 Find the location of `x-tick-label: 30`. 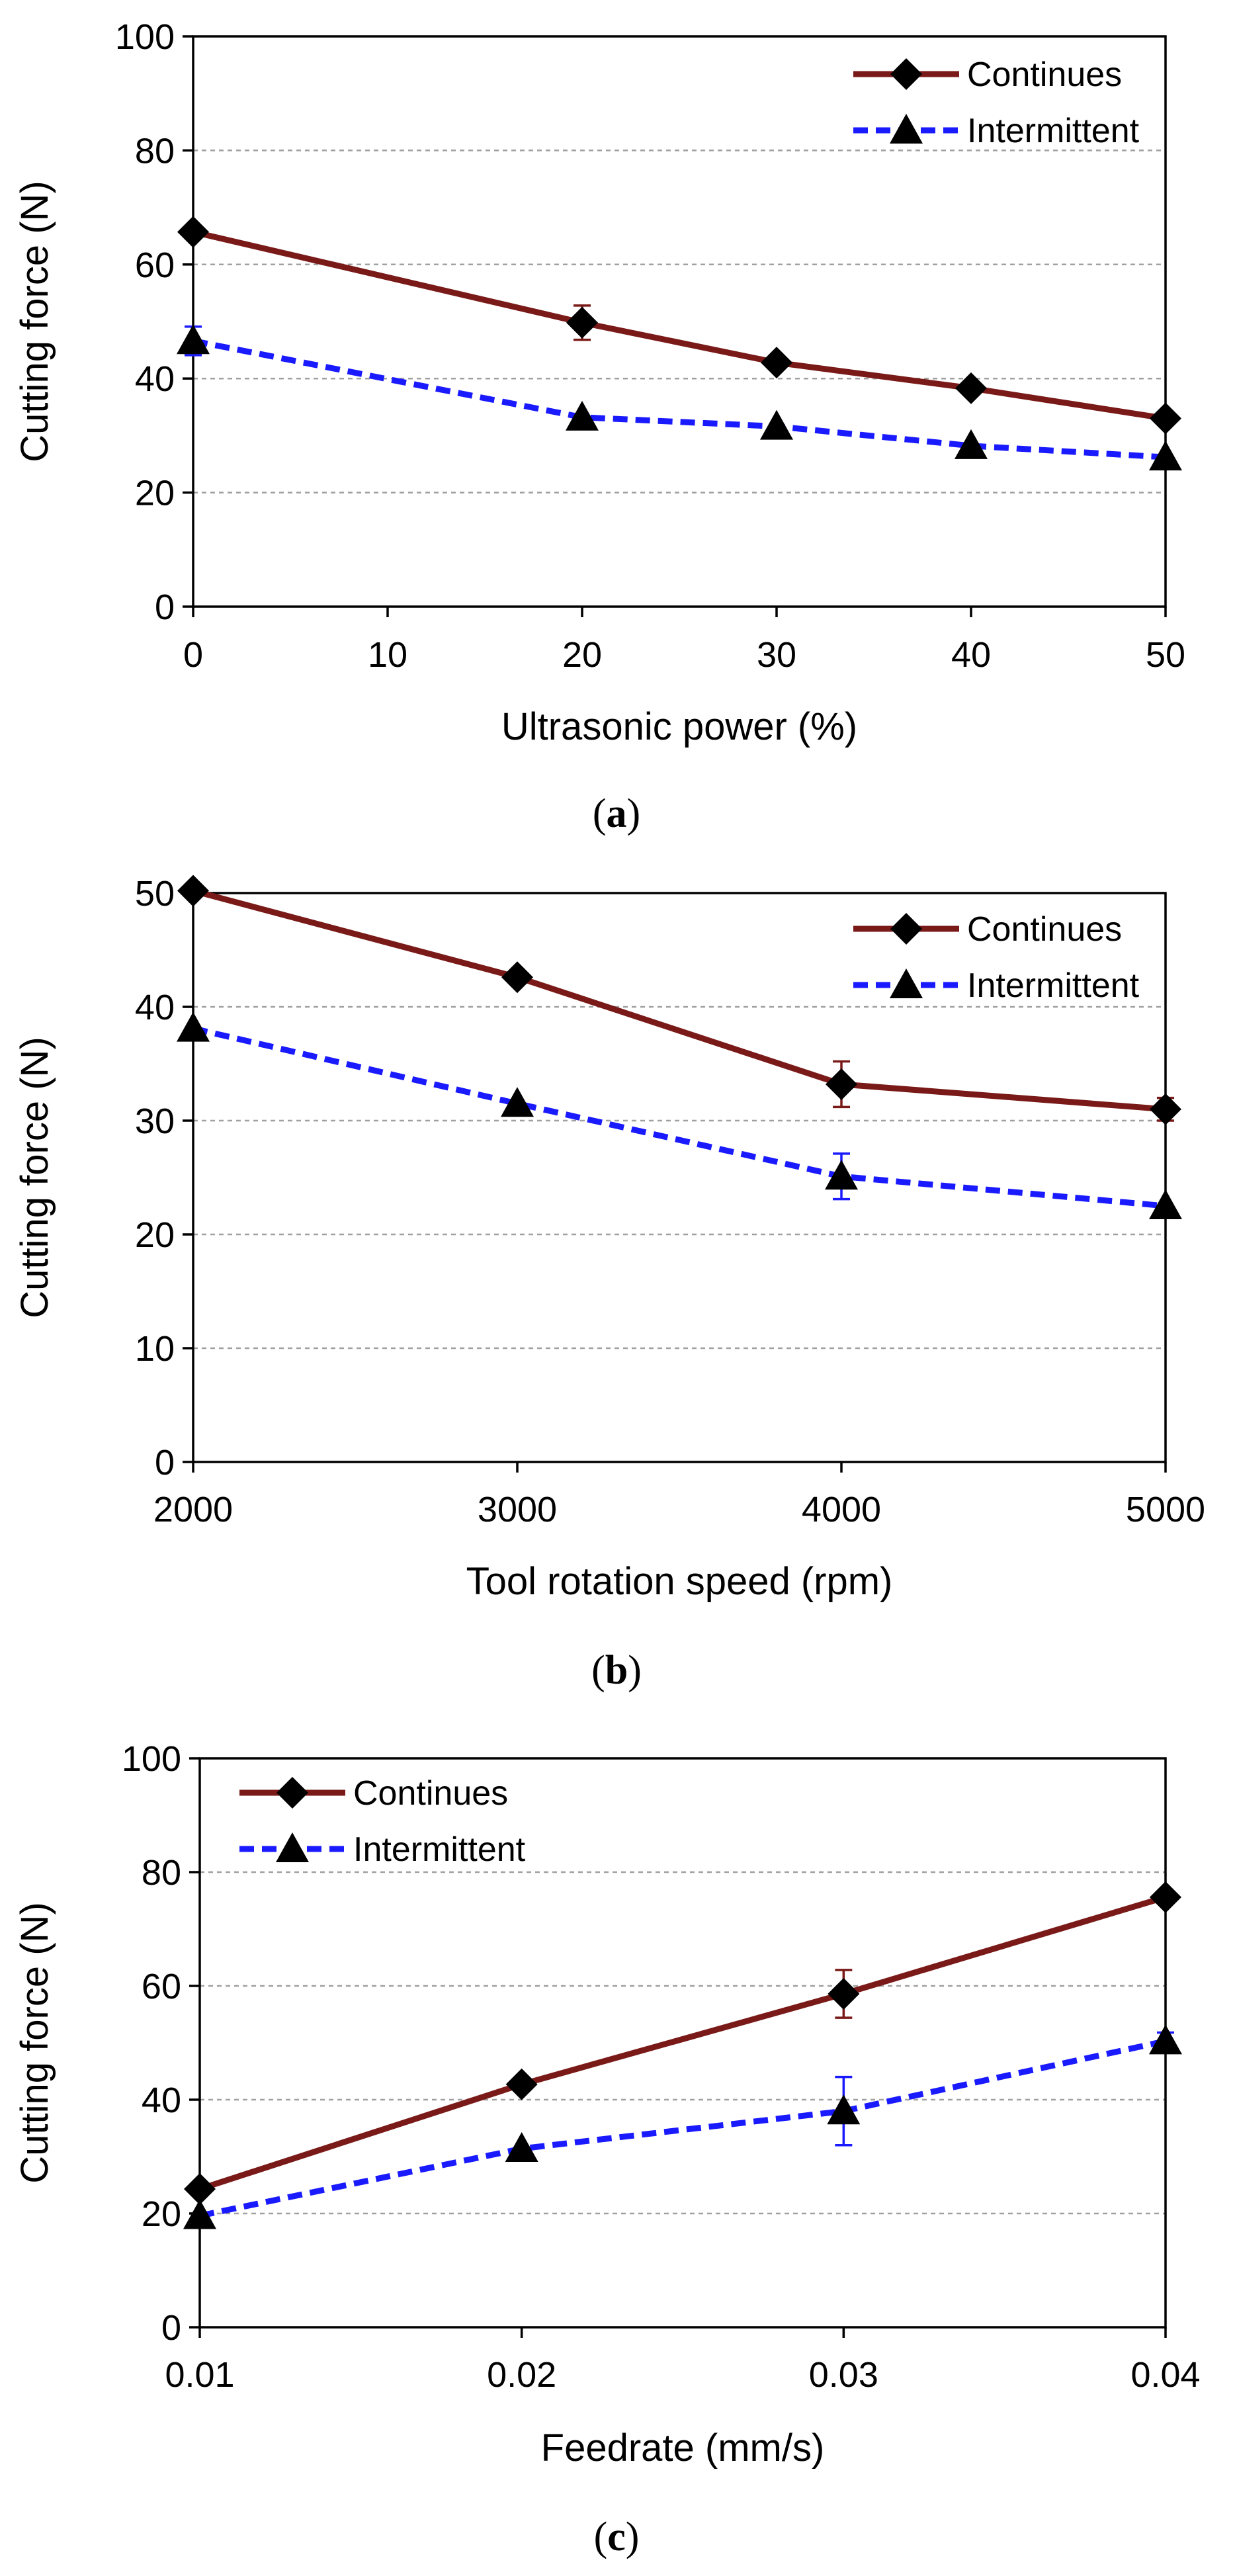

x-tick-label: 30 is located at coordinates (776, 655).